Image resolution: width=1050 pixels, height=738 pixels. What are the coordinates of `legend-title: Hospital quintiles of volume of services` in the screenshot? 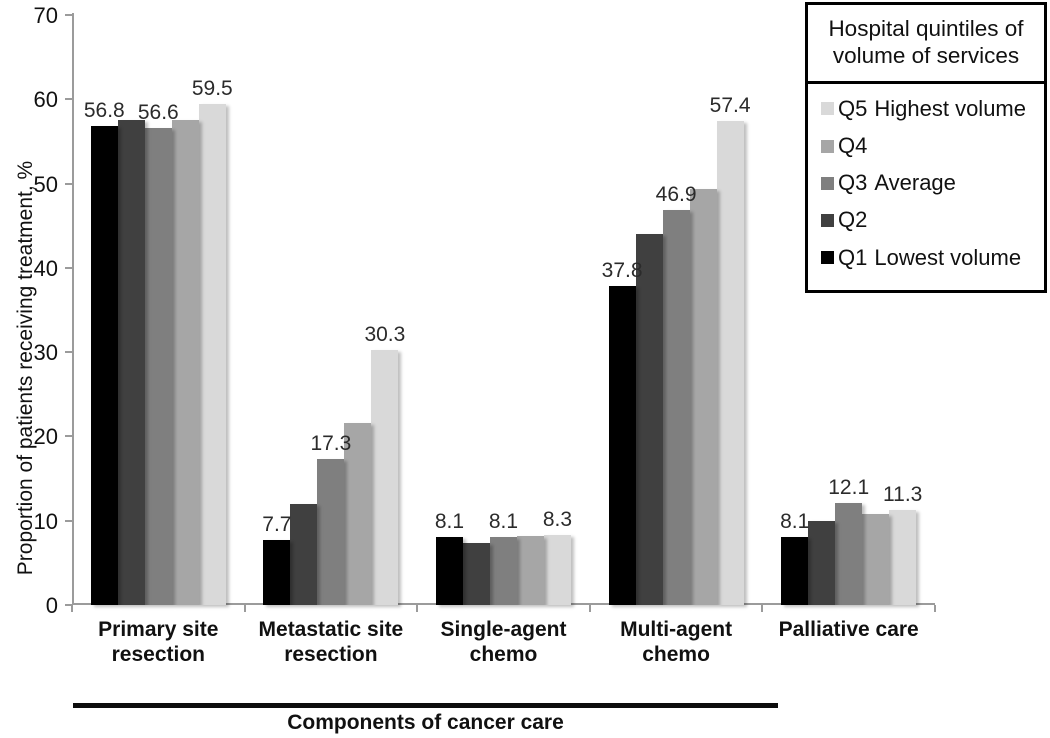 It's located at (926, 44).